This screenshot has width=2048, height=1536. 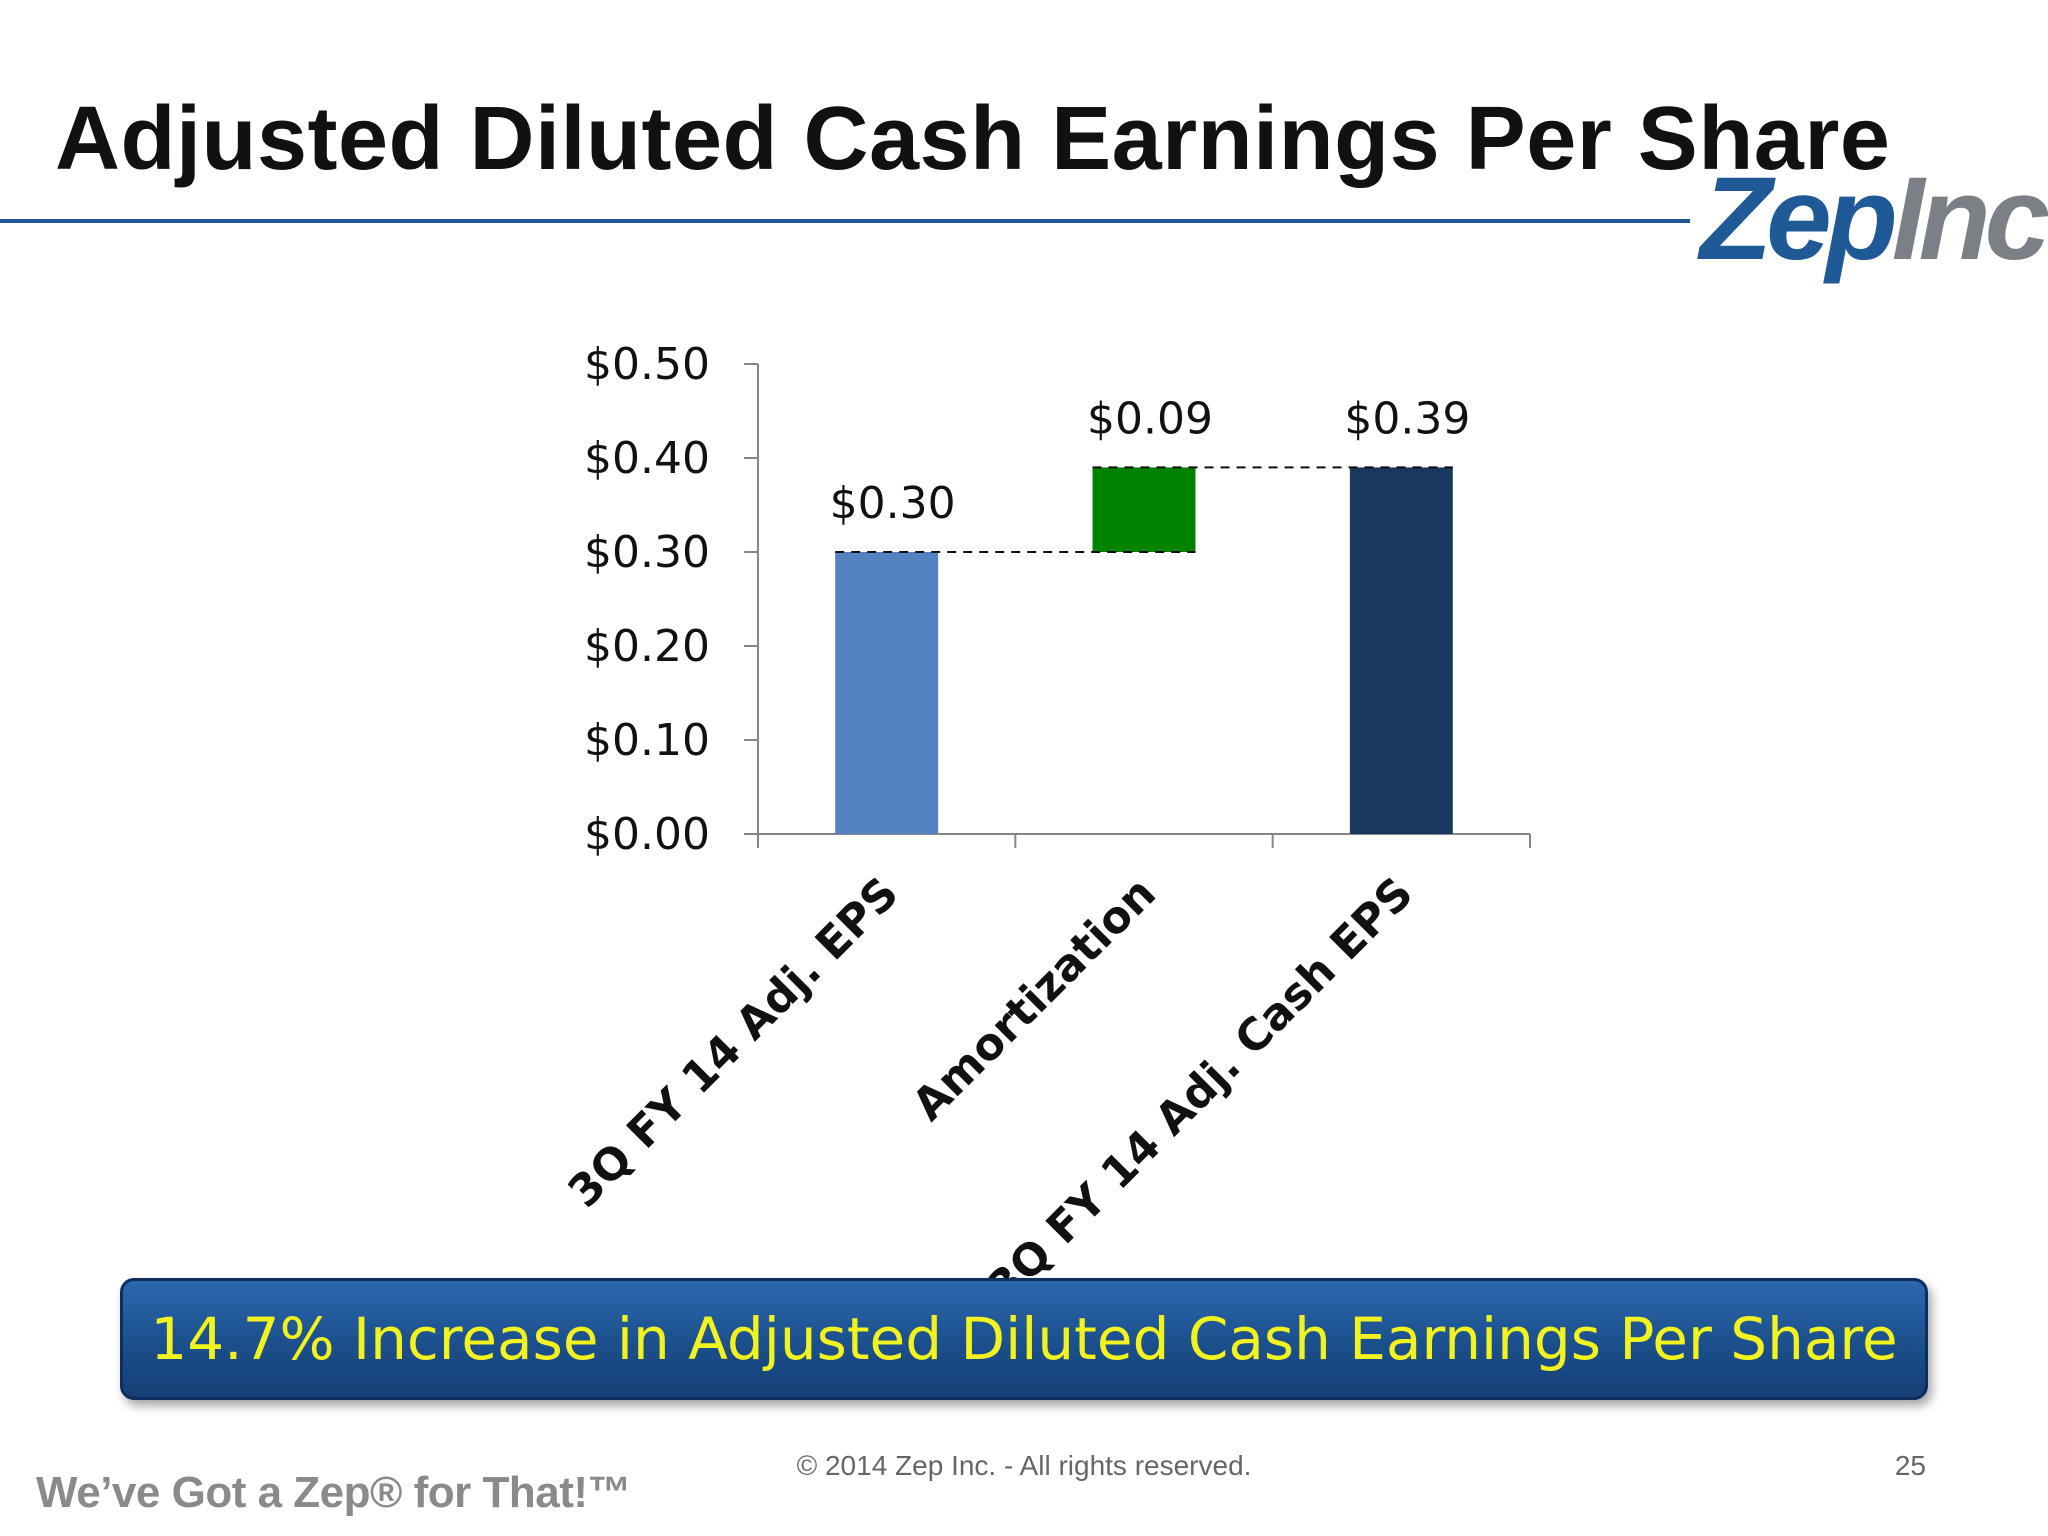 What do you see at coordinates (734, 1043) in the screenshot?
I see `x-category-label: 3Q FY 14 Adj. EPS` at bounding box center [734, 1043].